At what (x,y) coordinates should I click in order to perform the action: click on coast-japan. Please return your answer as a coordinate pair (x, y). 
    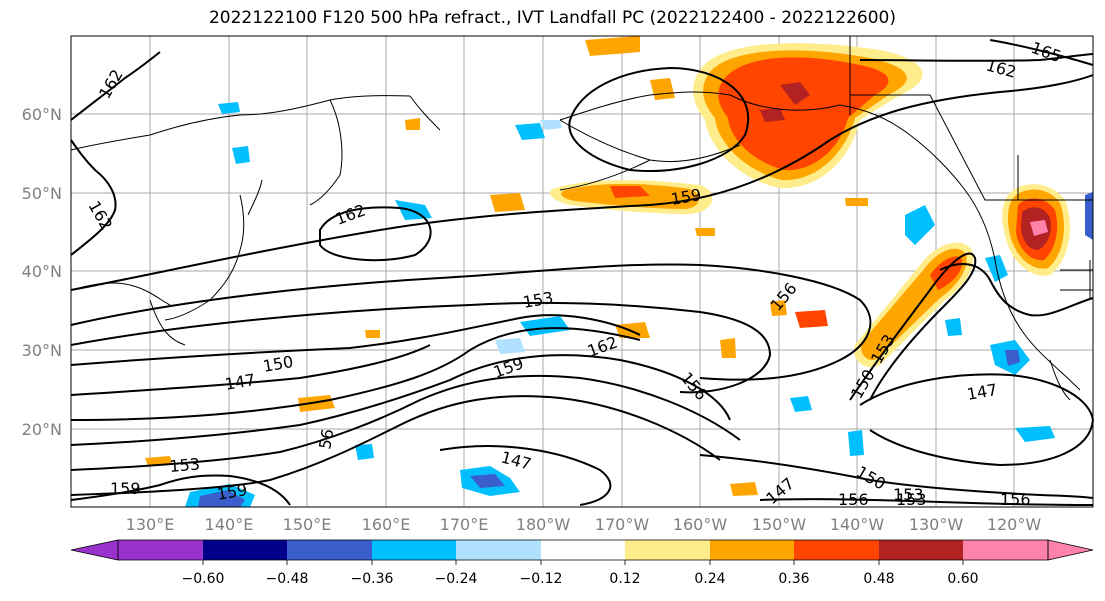
    Looking at the image, I should click on (213, 250).